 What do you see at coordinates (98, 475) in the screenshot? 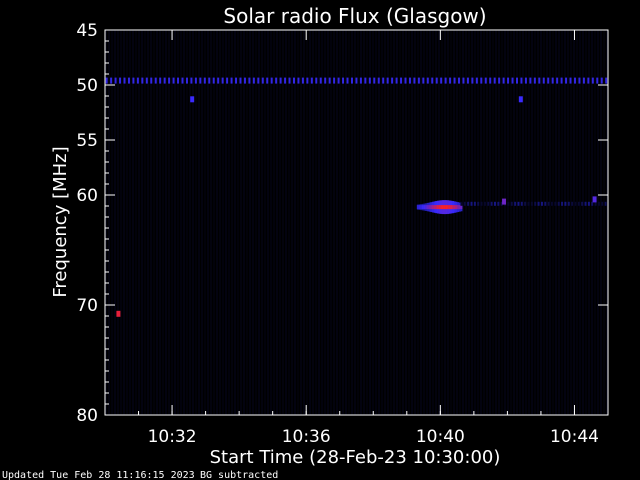
I see `updated-timestamp: Updated Tue Feb 28 11:16:15 2023` at bounding box center [98, 475].